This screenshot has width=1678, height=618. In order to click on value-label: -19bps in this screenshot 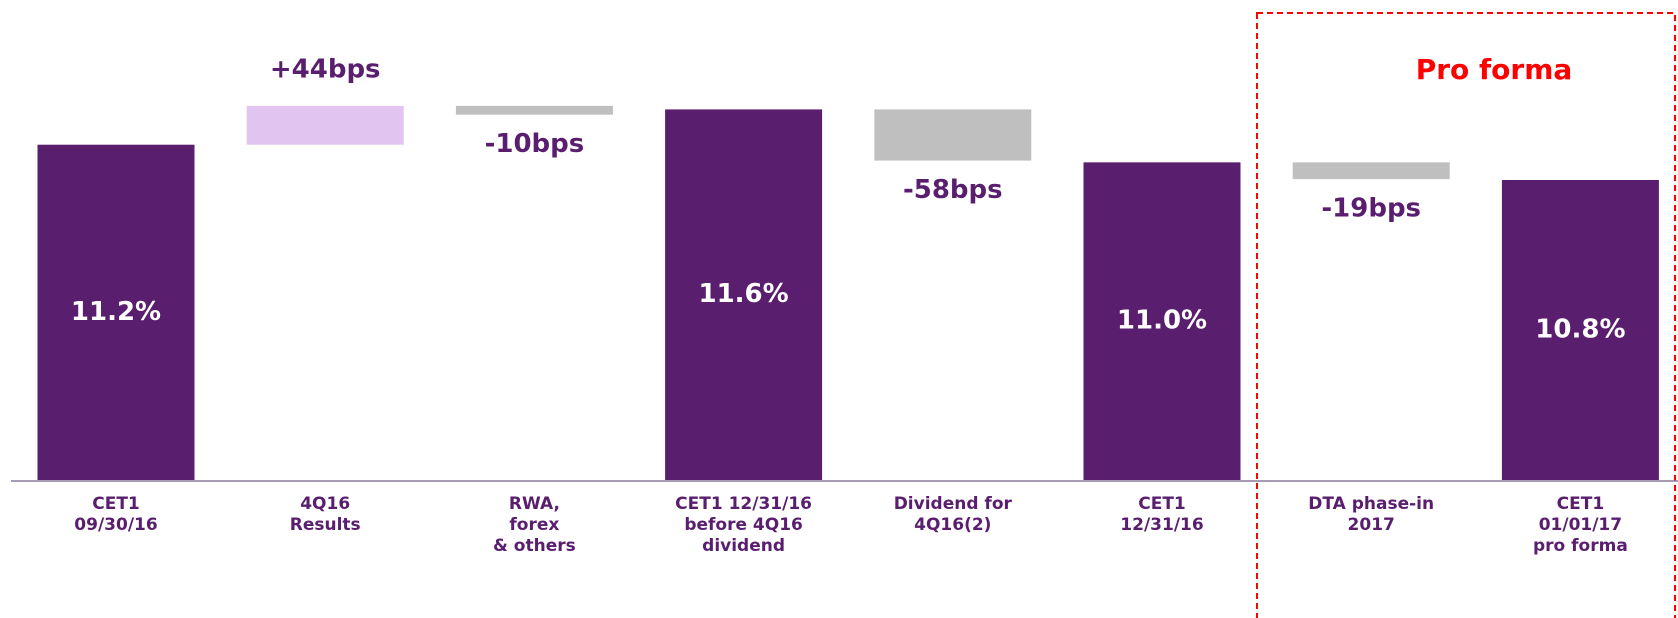, I will do `click(1371, 209)`.